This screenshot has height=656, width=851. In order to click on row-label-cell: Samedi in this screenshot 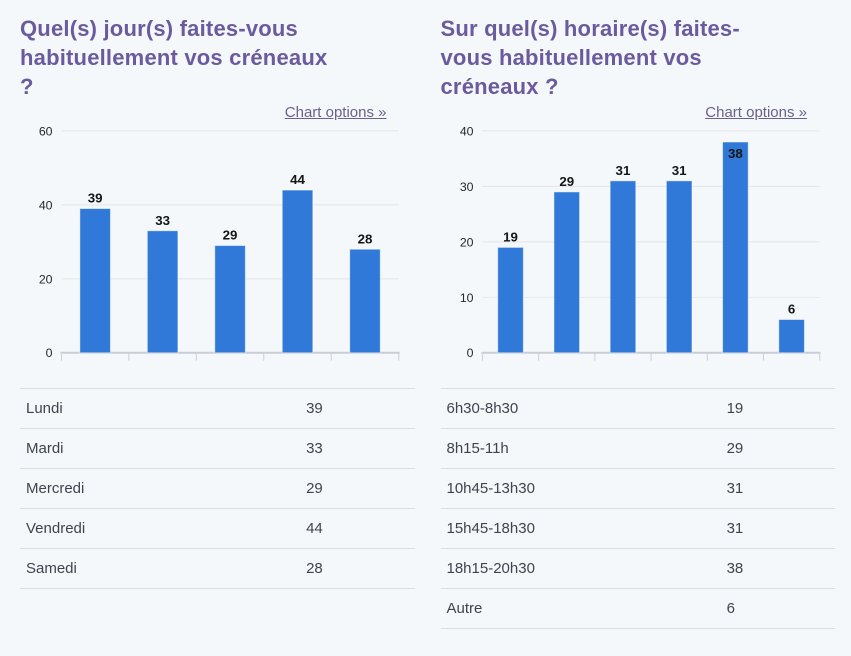, I will do `click(160, 568)`.